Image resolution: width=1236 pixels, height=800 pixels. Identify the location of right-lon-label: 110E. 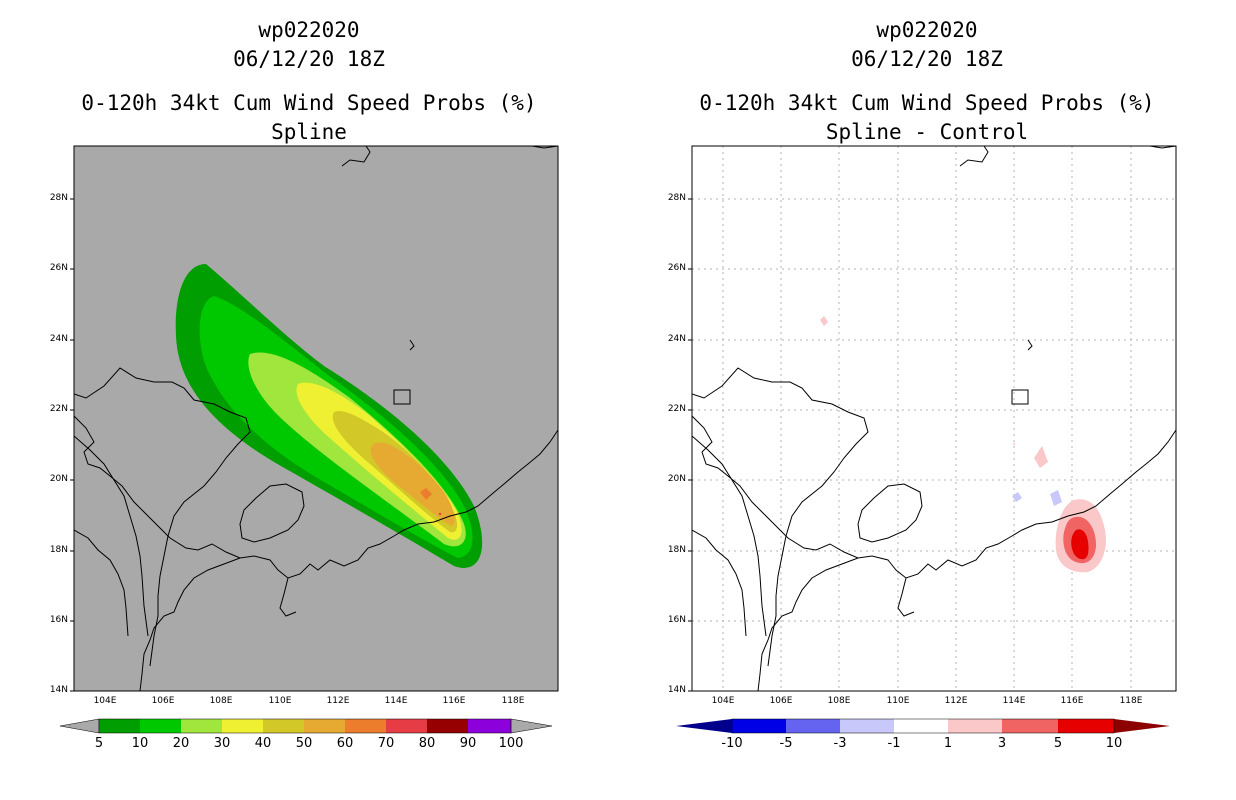
(898, 701).